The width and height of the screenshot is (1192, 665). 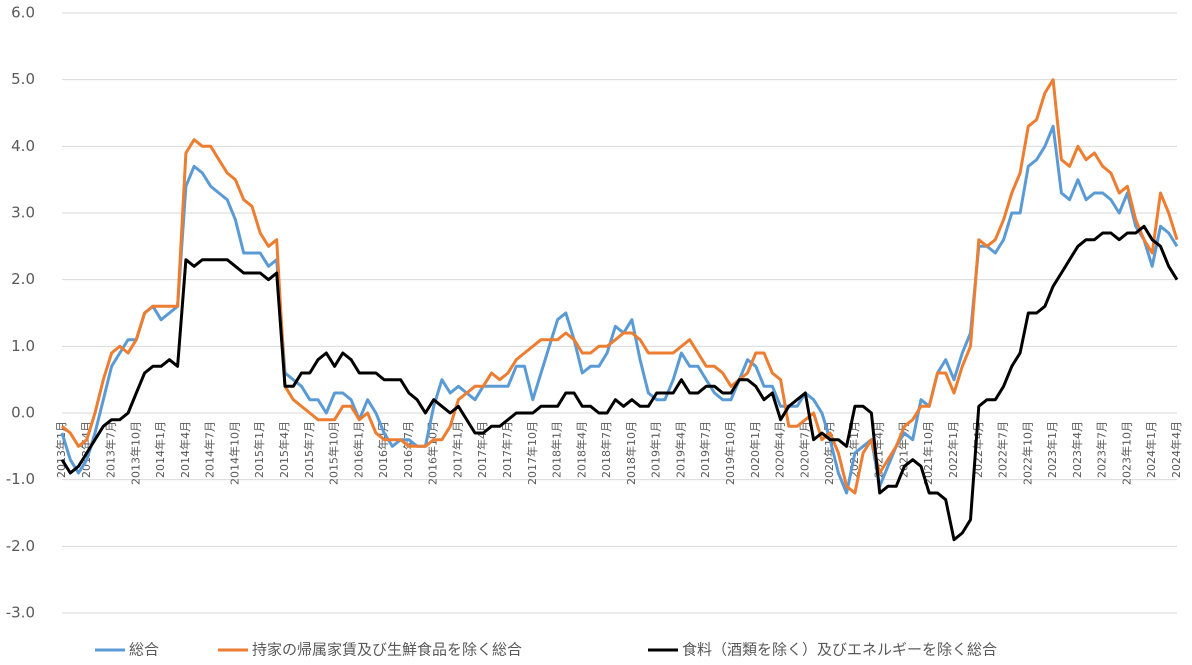 I want to click on x-tick-label: 2021年10月, so click(x=928, y=453).